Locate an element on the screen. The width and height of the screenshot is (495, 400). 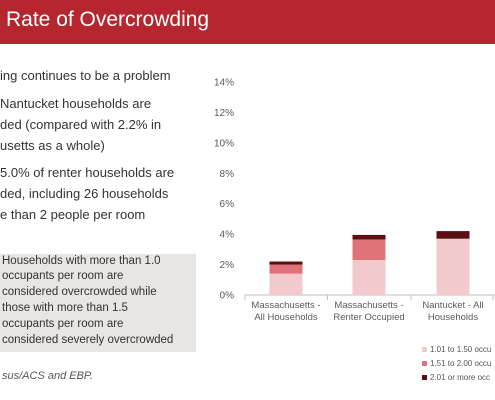
y-tick-label: 8% is located at coordinates (227, 174).